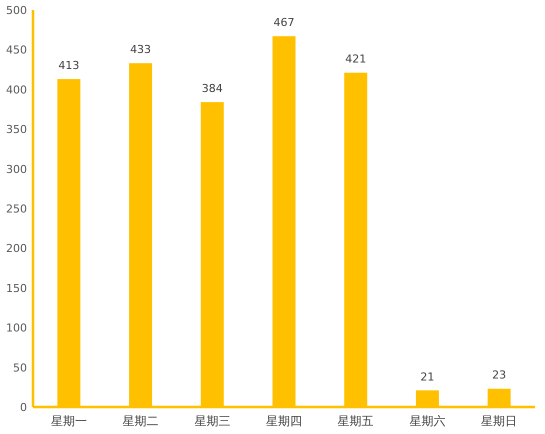 This screenshot has width=545, height=434. Describe the element at coordinates (20, 367) in the screenshot. I see `y-tick-label: 50` at that location.